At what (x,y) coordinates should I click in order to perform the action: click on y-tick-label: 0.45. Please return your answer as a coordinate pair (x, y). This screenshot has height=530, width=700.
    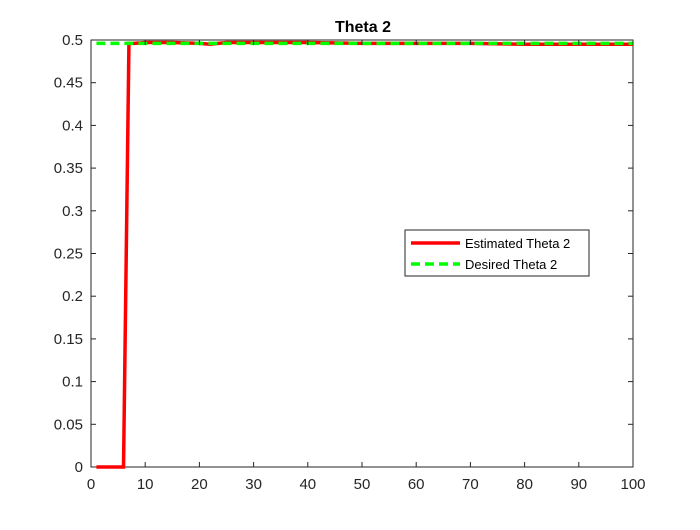
    Looking at the image, I should click on (68, 83).